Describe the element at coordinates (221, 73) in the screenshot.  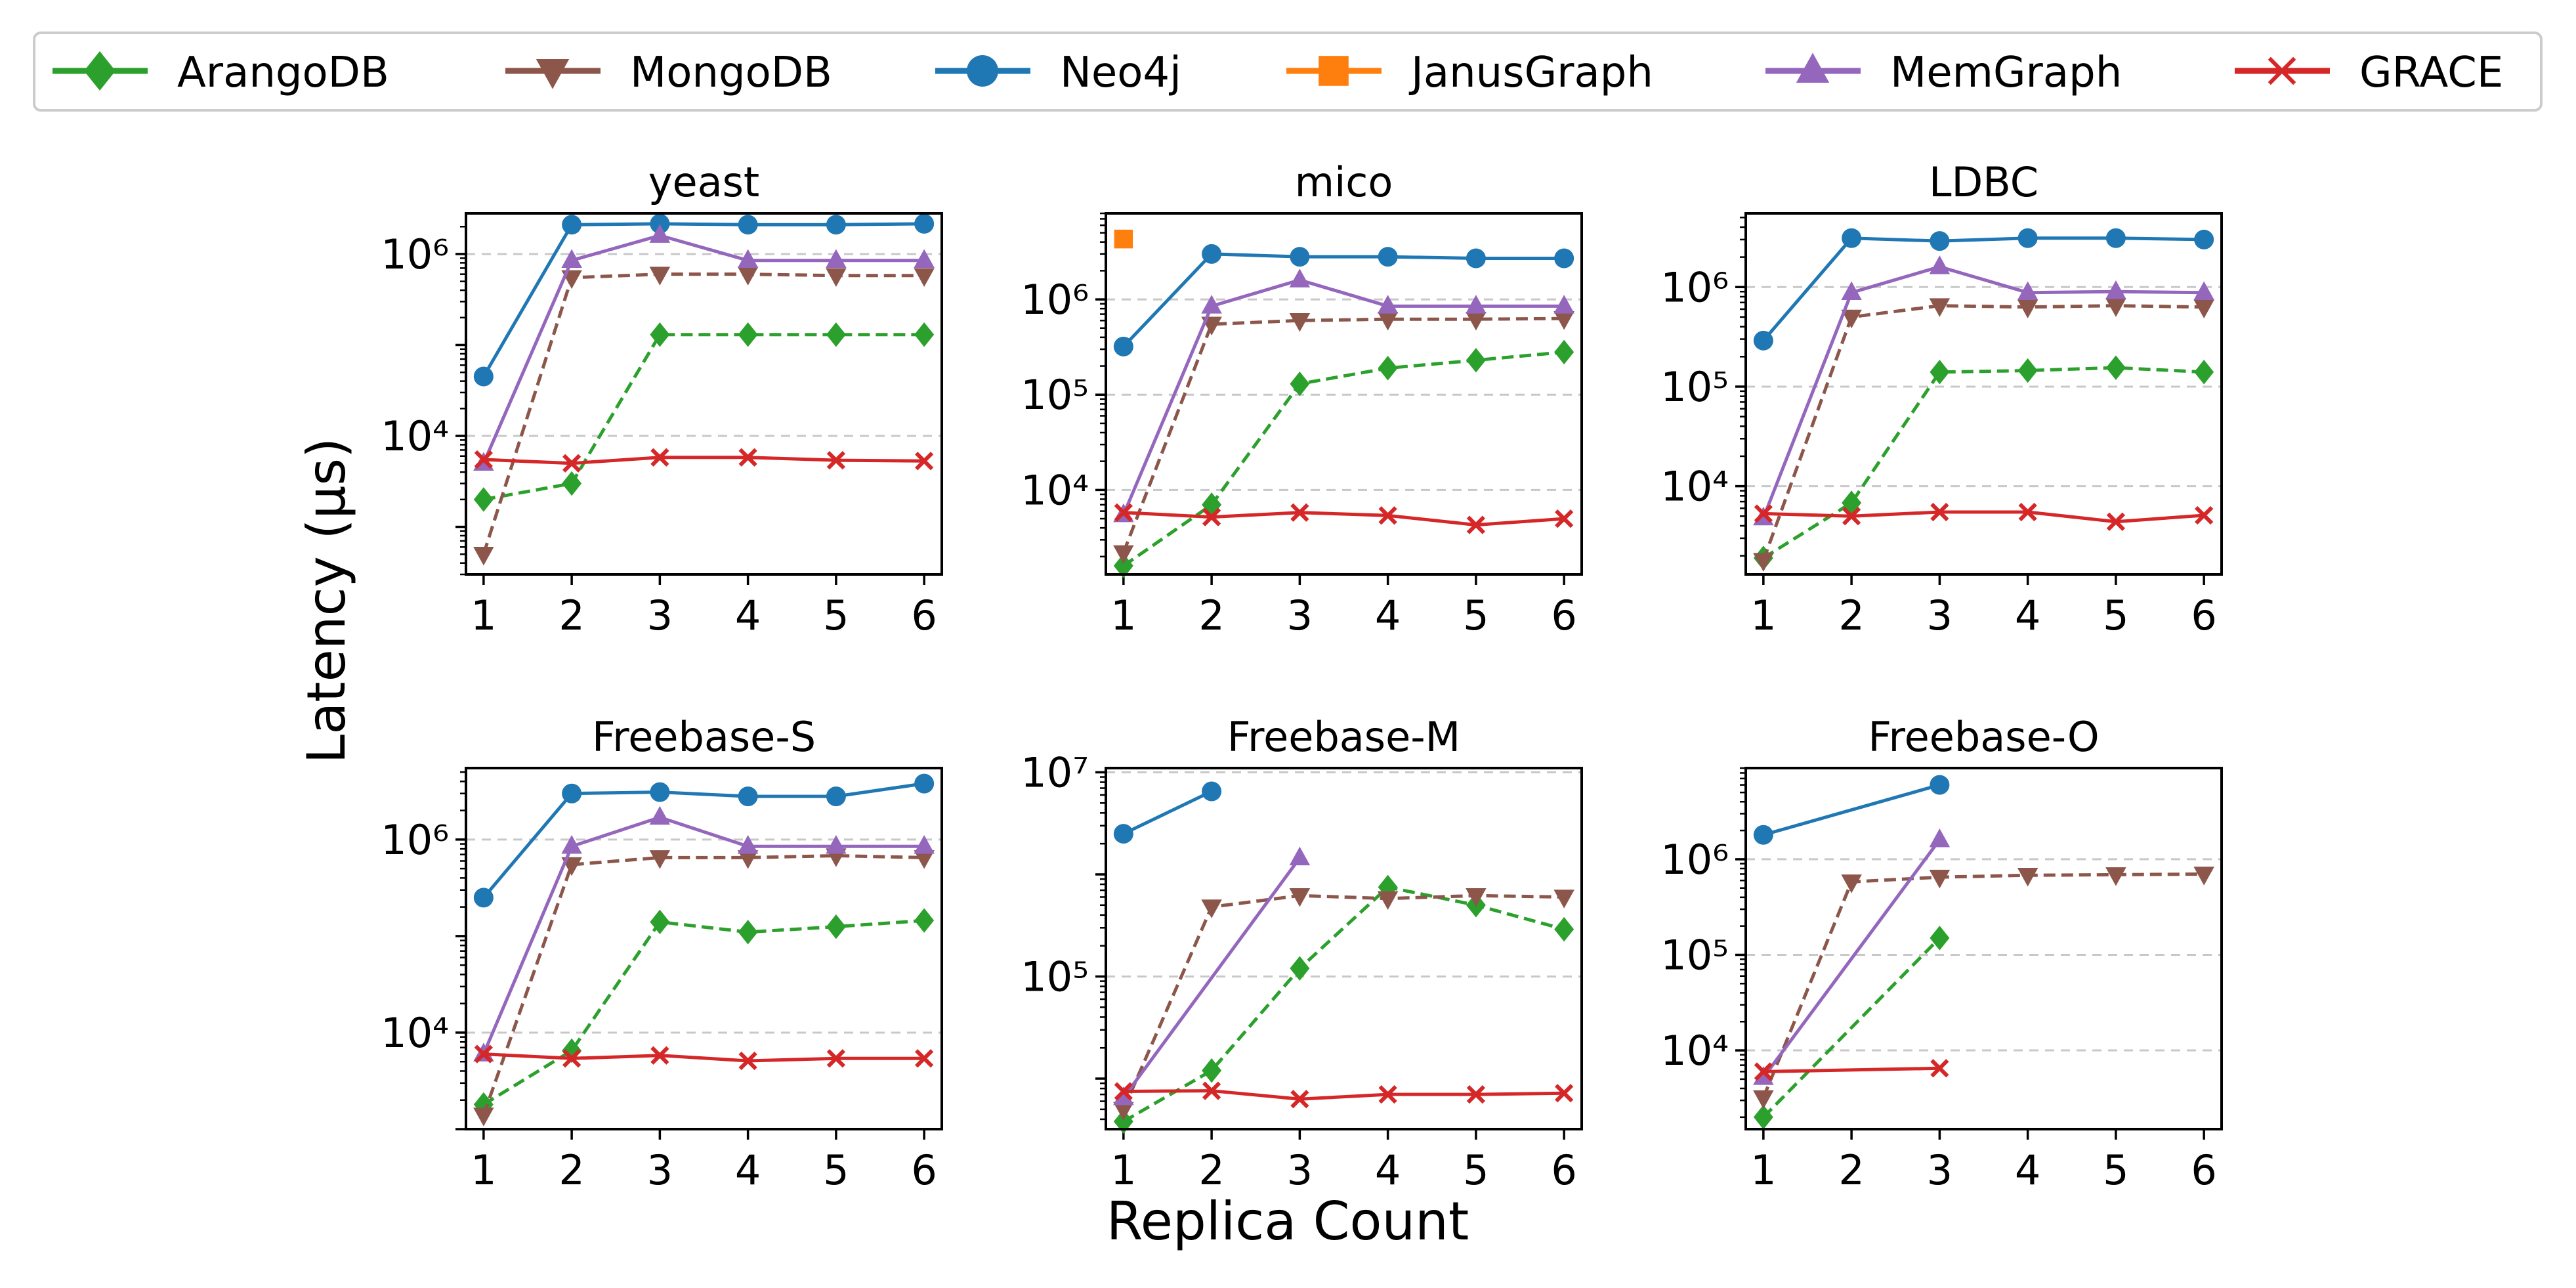
I see `legend-entry-arangodb: ArangoDB` at that location.